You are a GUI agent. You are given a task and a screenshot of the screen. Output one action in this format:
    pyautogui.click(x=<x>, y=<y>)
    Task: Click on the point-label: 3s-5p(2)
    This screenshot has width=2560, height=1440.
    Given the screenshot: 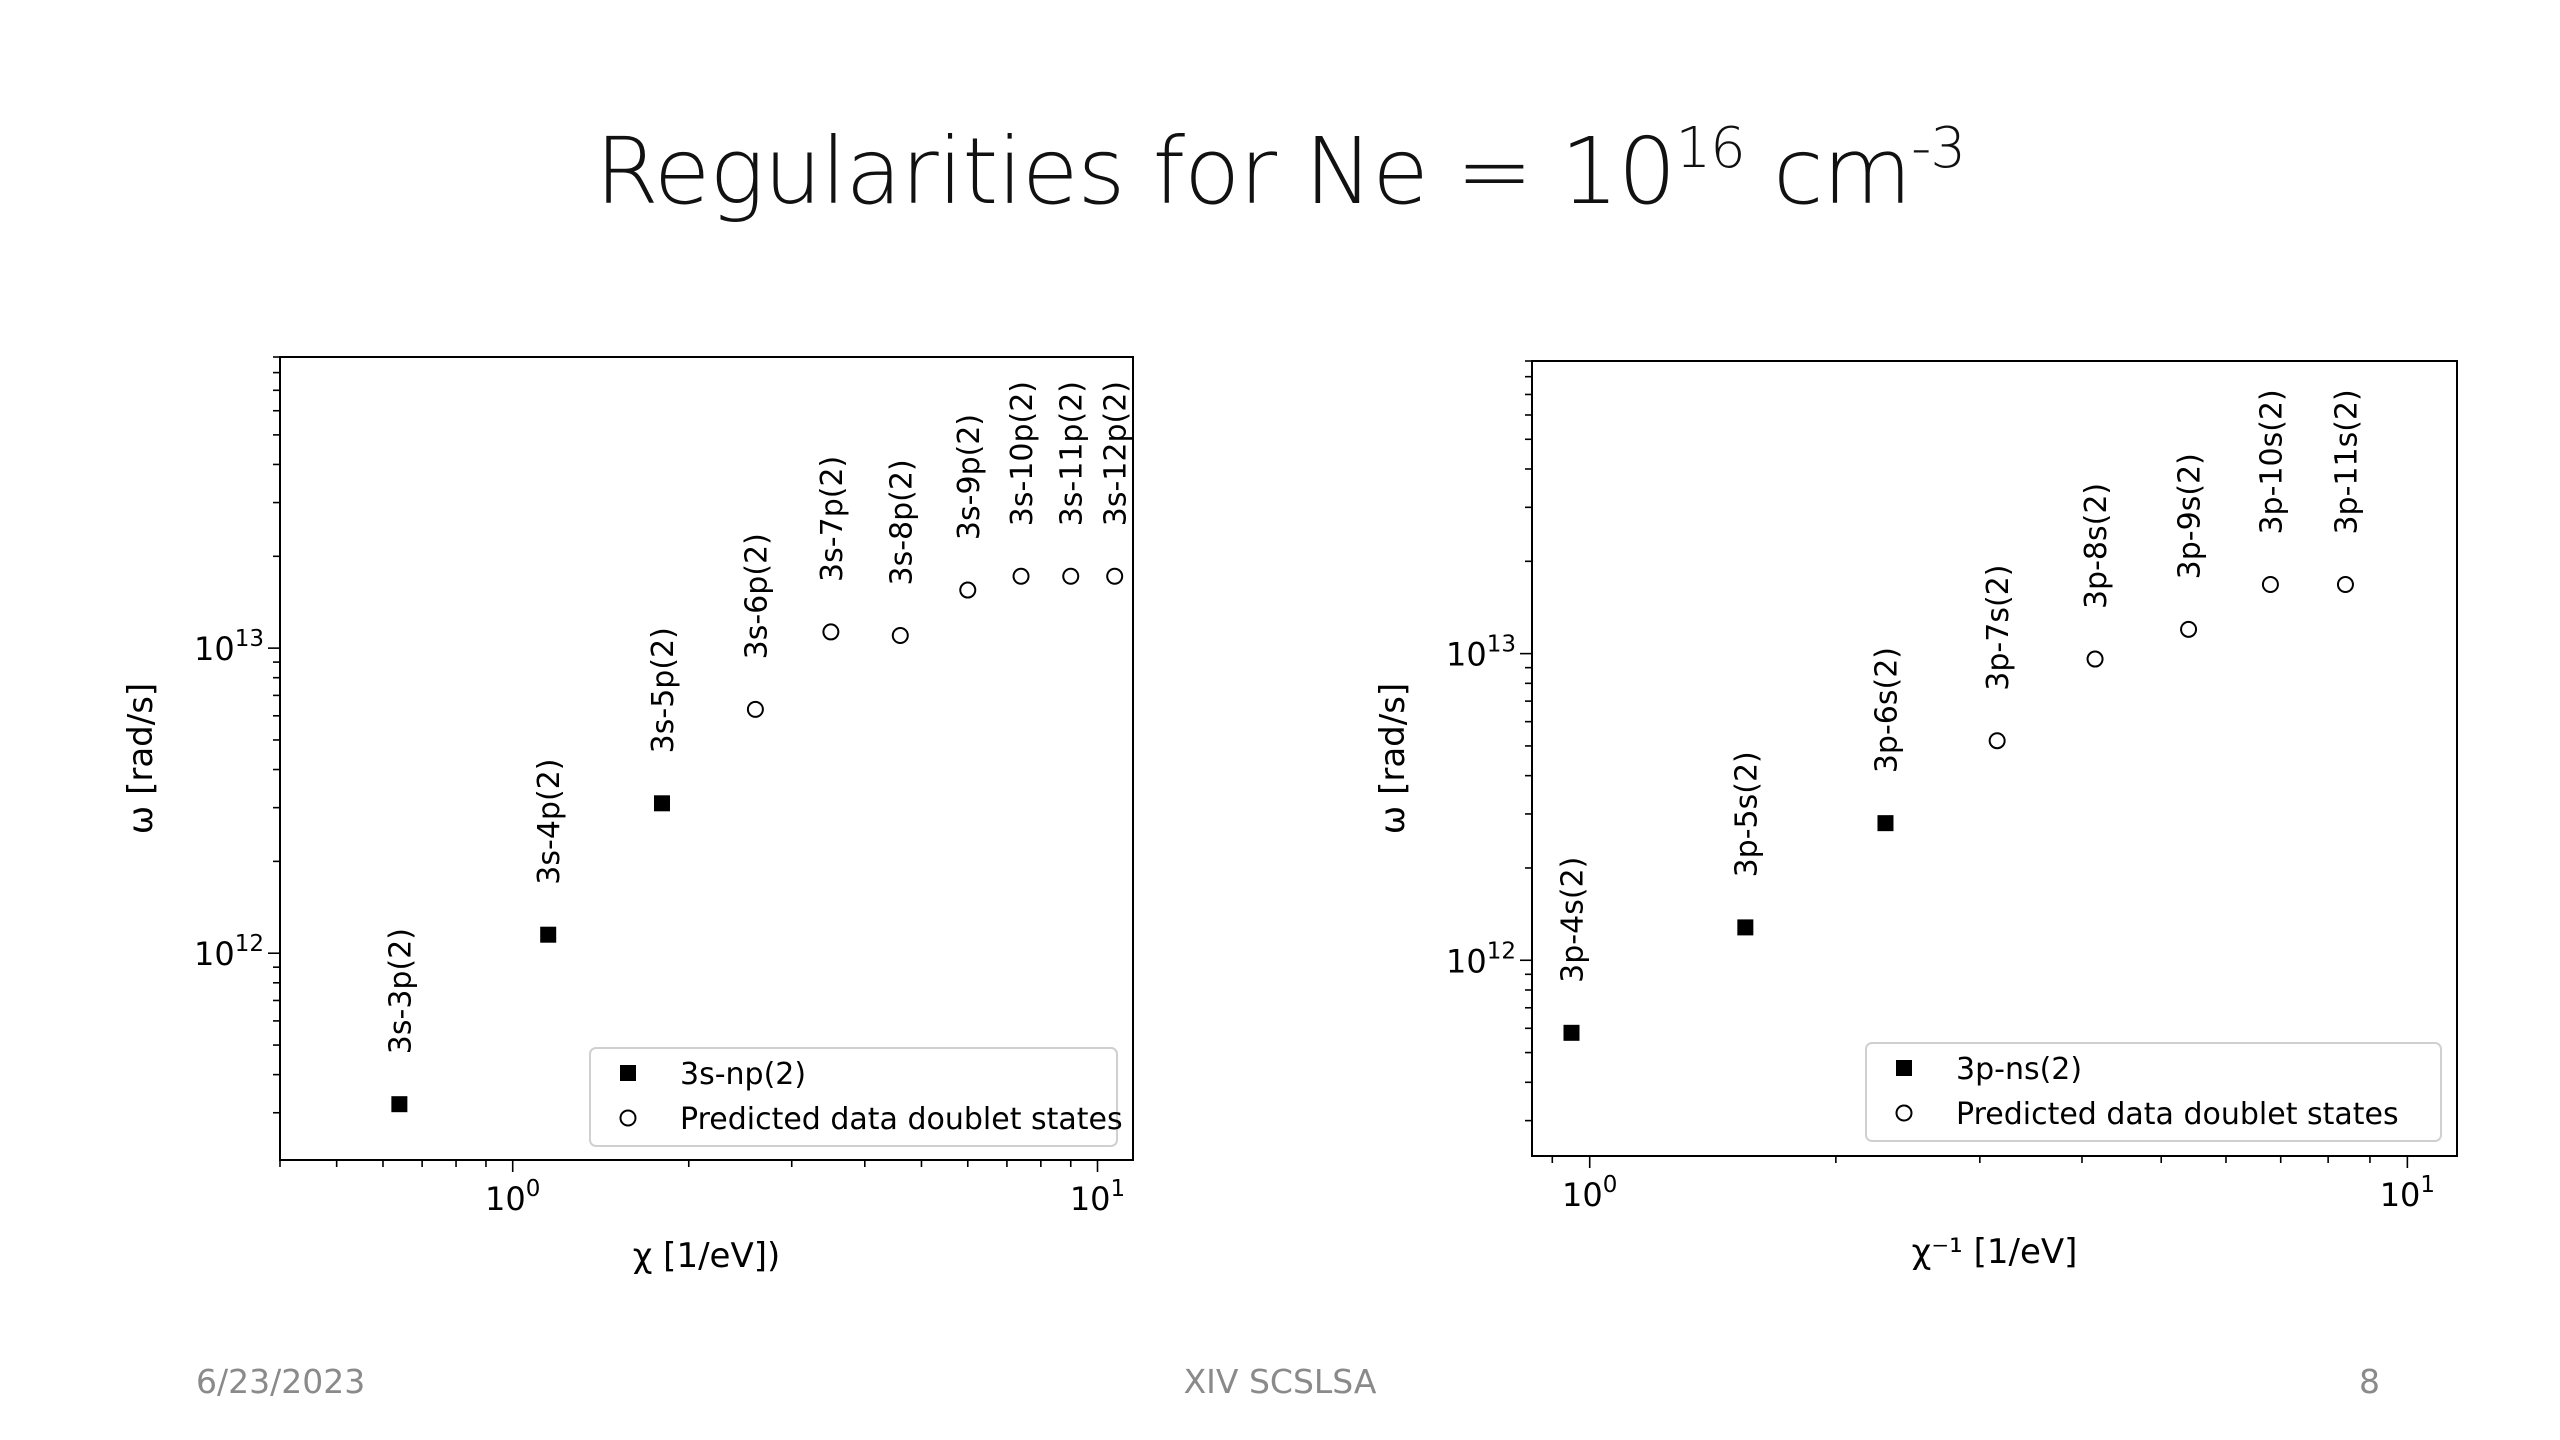 What is the action you would take?
    pyautogui.click(x=663, y=690)
    